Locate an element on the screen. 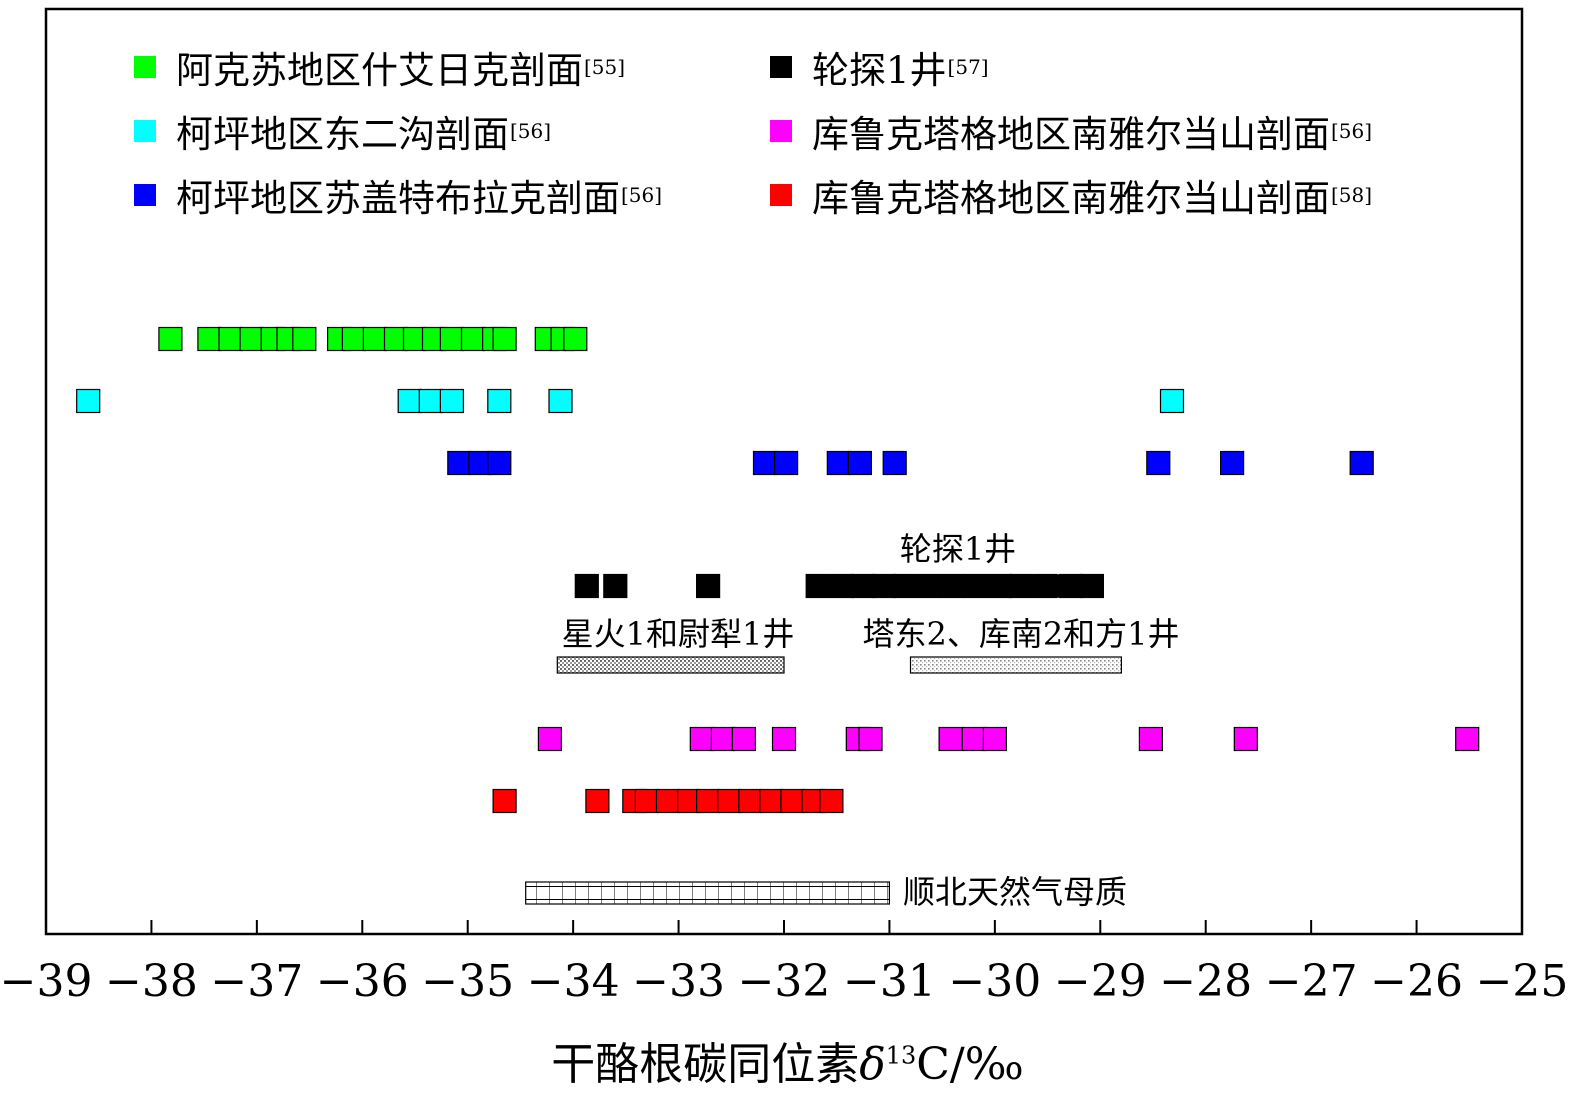 The image size is (1575, 1099). legend-label-2: 柯坪地区东二沟剖面 is located at coordinates (342, 134).